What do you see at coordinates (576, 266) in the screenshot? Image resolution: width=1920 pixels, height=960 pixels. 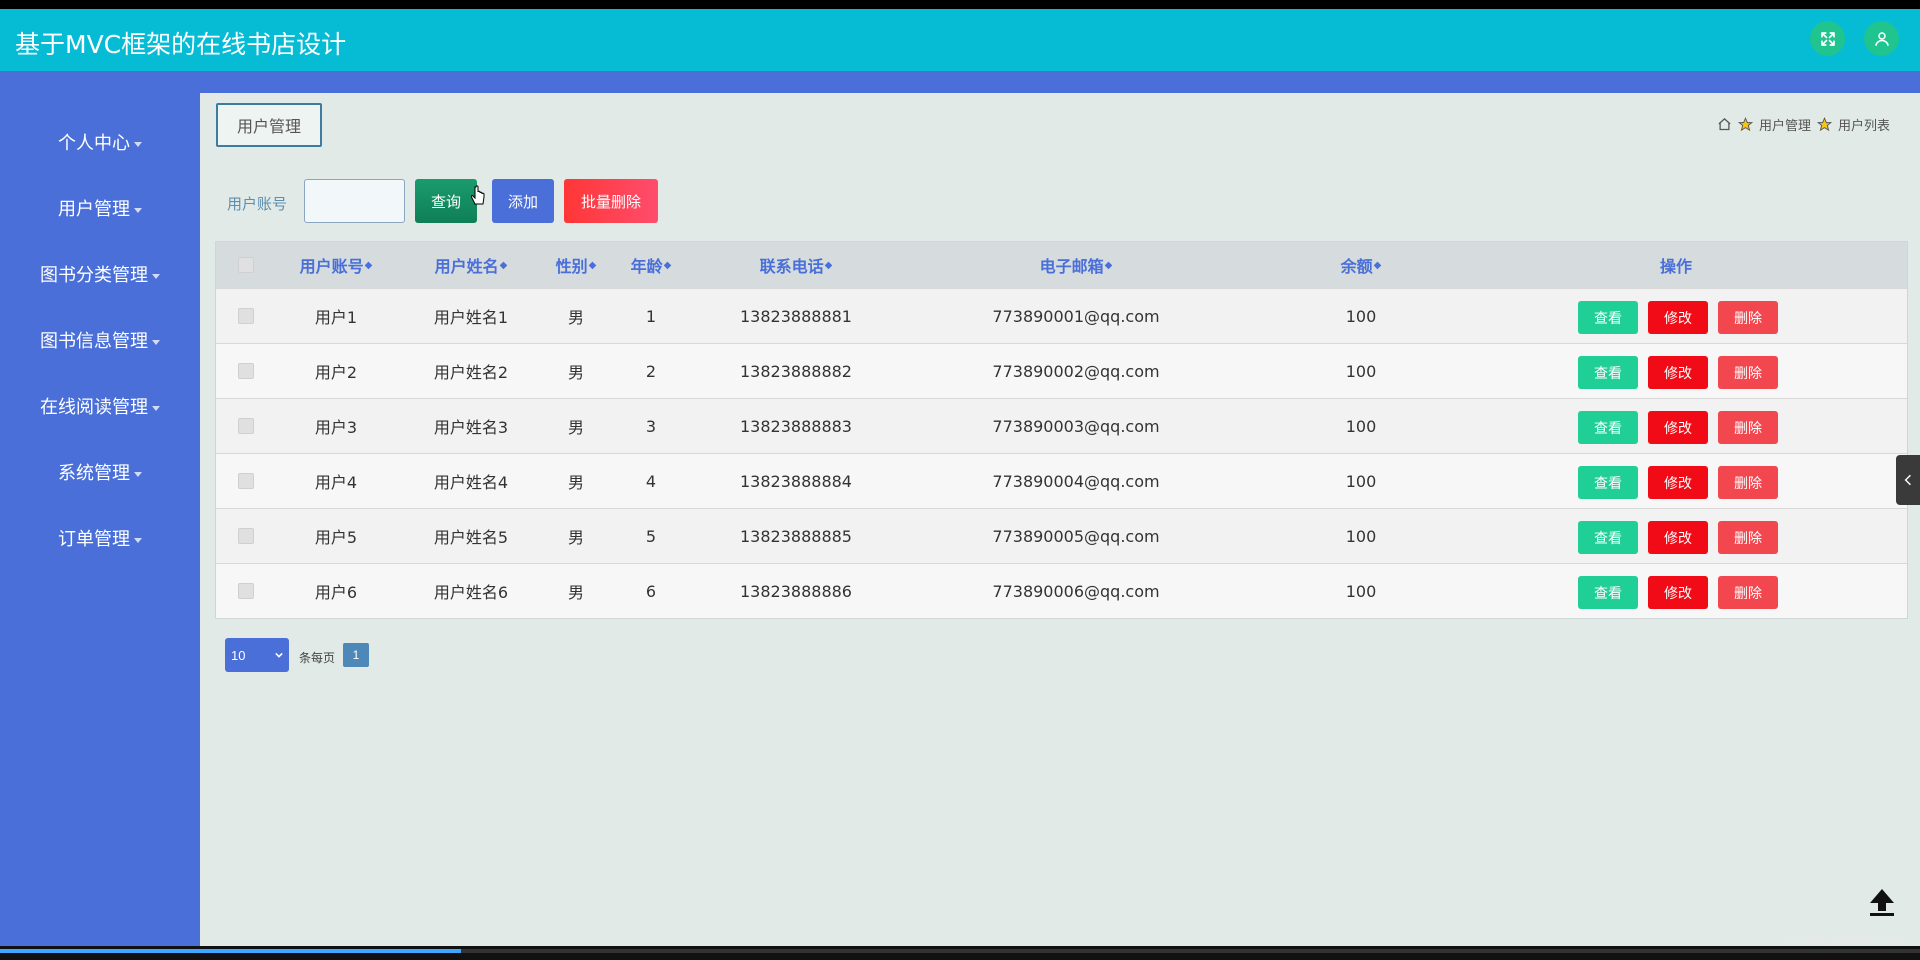 I see `header-gender: 性别 ◆` at bounding box center [576, 266].